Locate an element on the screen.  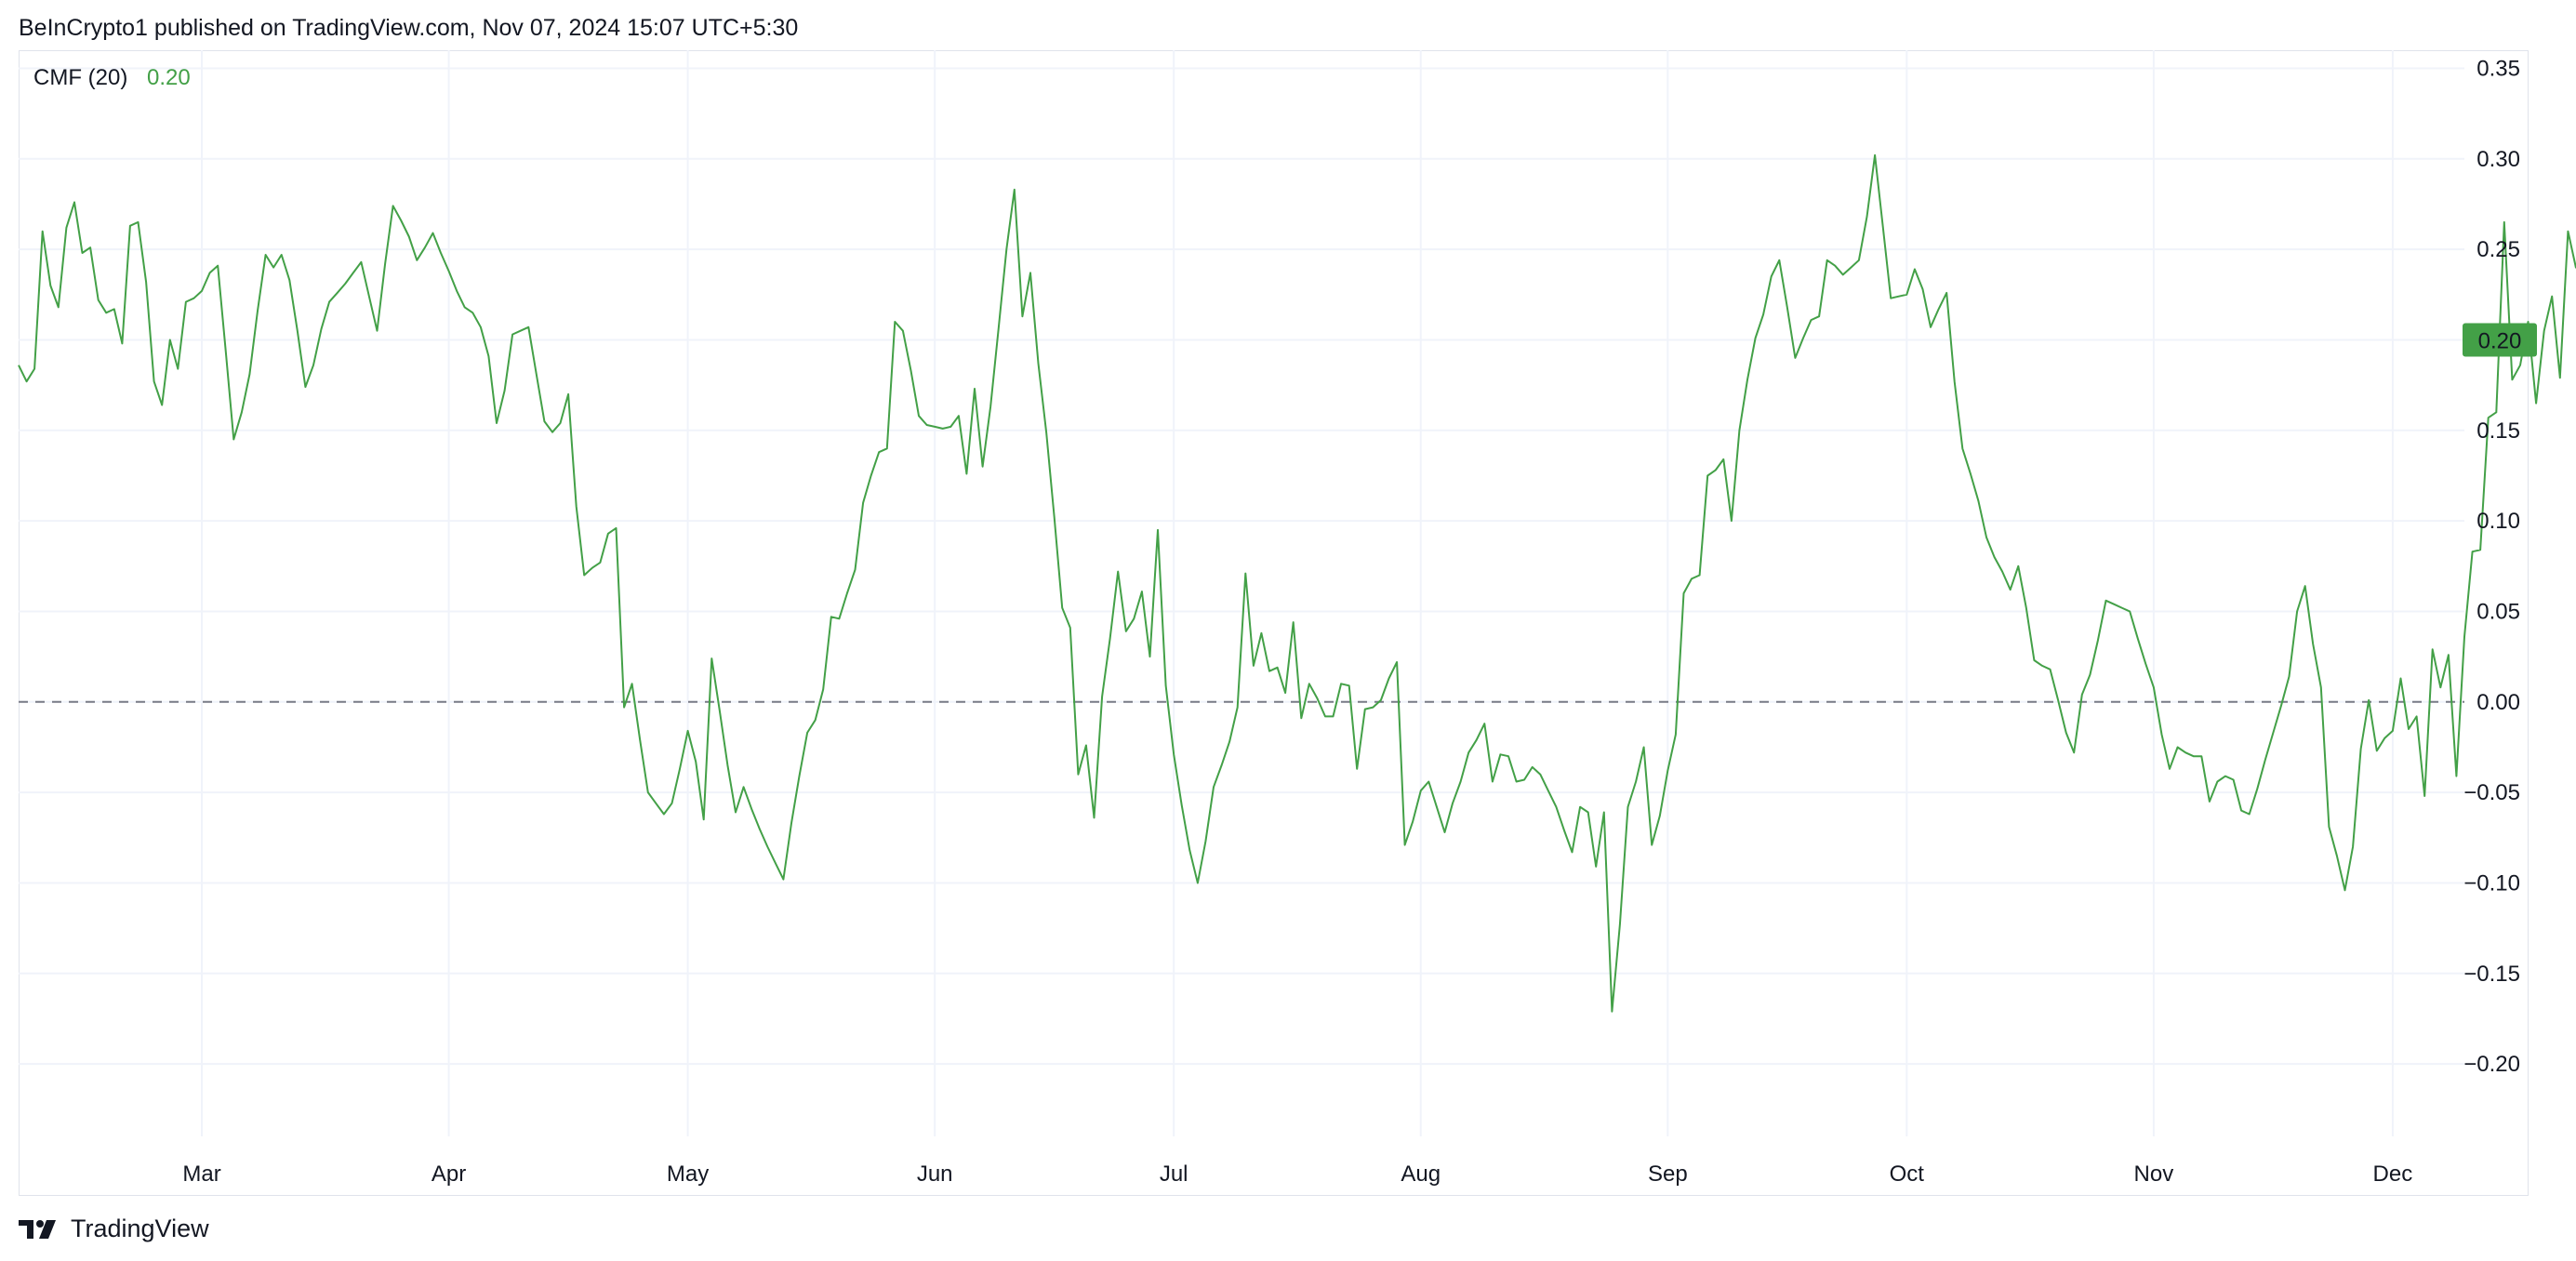
indicator-legend: CMF (20) 0.20 is located at coordinates (112, 78).